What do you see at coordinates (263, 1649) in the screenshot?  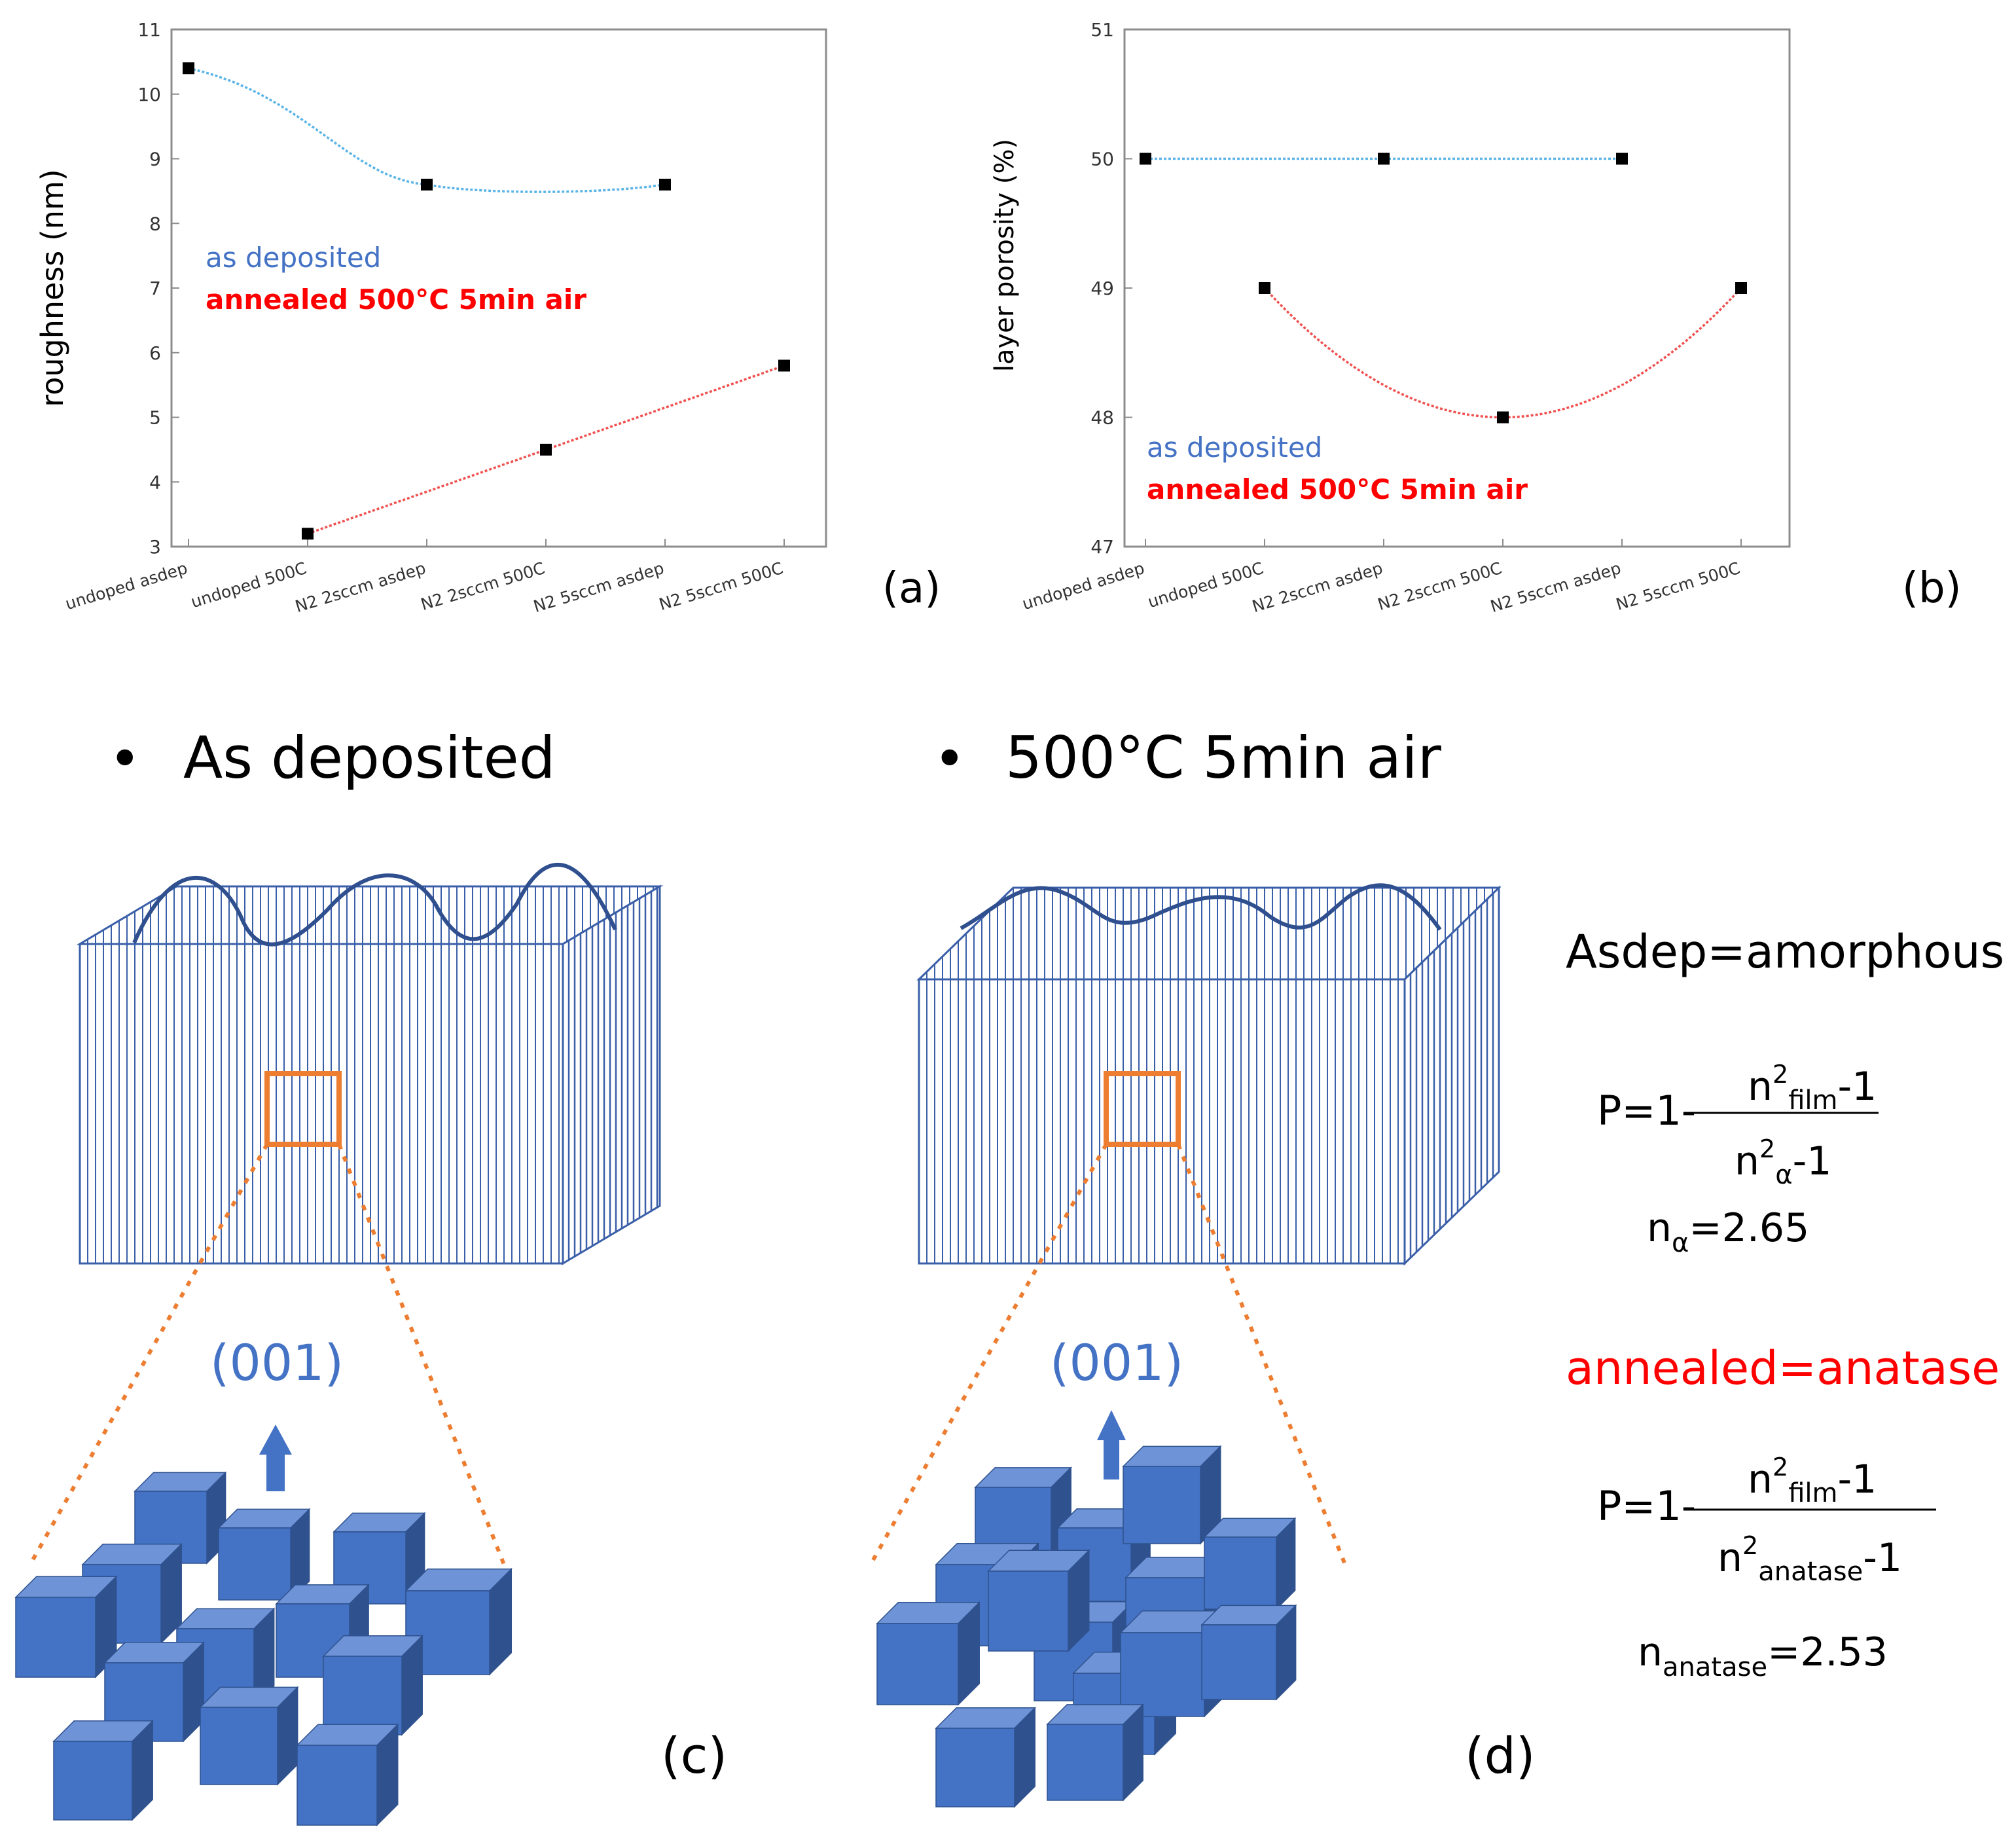 I see `crystallite-cubes-c` at bounding box center [263, 1649].